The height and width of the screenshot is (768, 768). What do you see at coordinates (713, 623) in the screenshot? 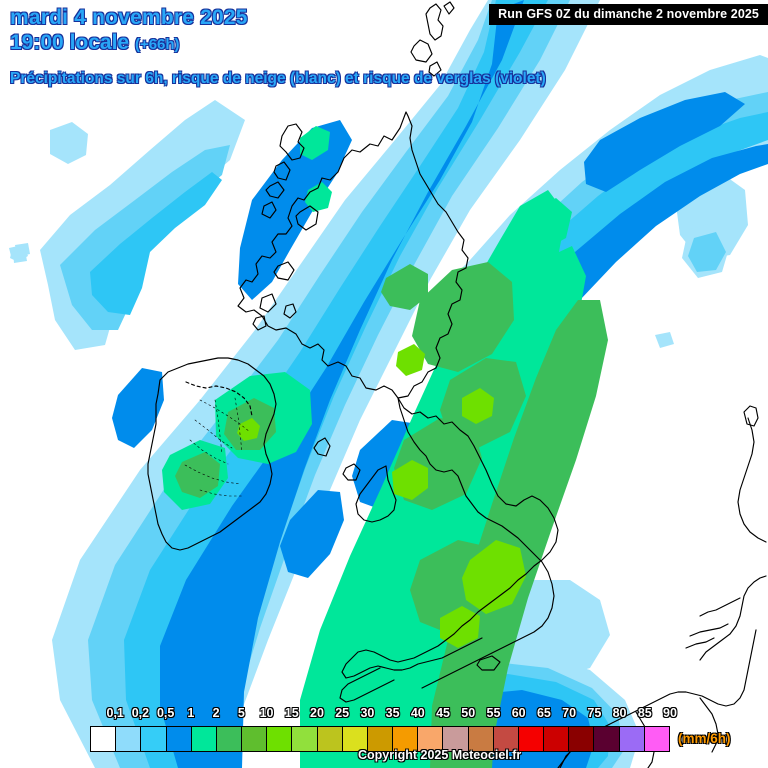
I see `coast-nl-islands` at bounding box center [713, 623].